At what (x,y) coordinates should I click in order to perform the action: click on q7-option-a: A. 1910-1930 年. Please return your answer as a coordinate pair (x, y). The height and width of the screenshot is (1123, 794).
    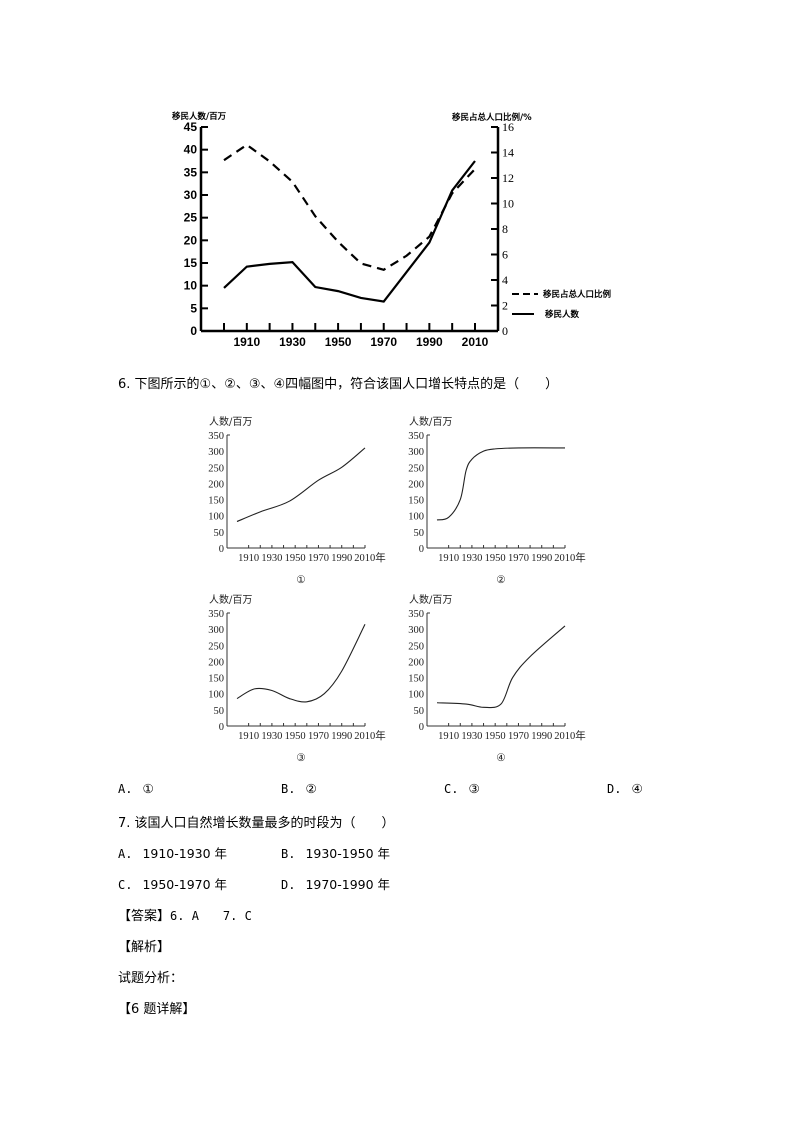
    Looking at the image, I should click on (172, 852).